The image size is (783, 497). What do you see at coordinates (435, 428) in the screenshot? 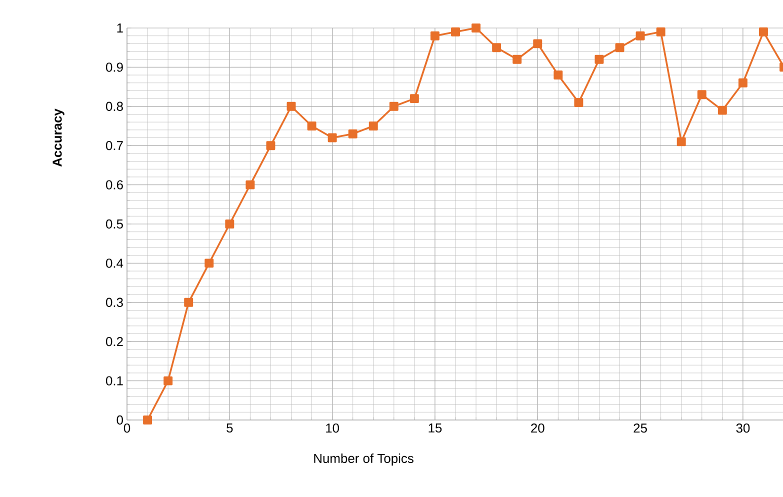
I see `x-tick-label: 15` at bounding box center [435, 428].